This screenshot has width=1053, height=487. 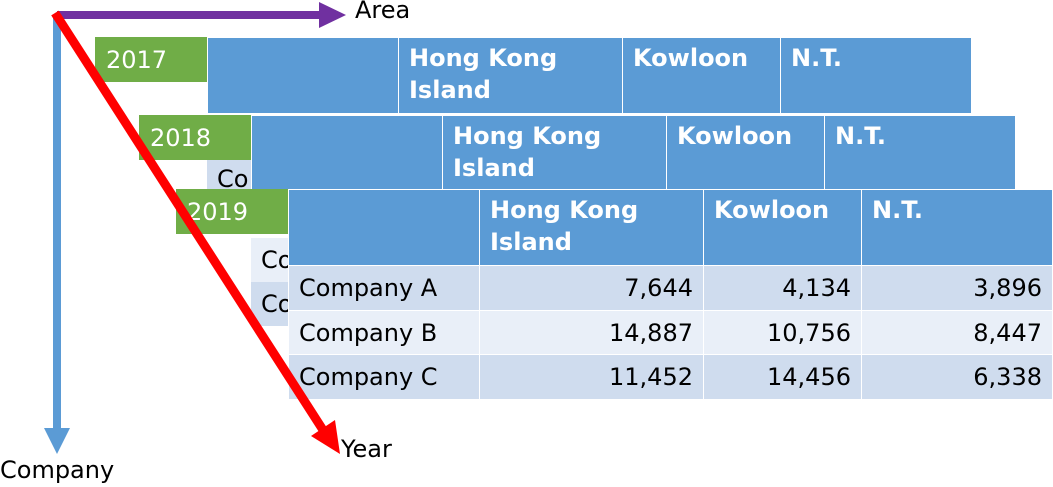 I want to click on company-axis-label: Company, so click(x=57, y=470).